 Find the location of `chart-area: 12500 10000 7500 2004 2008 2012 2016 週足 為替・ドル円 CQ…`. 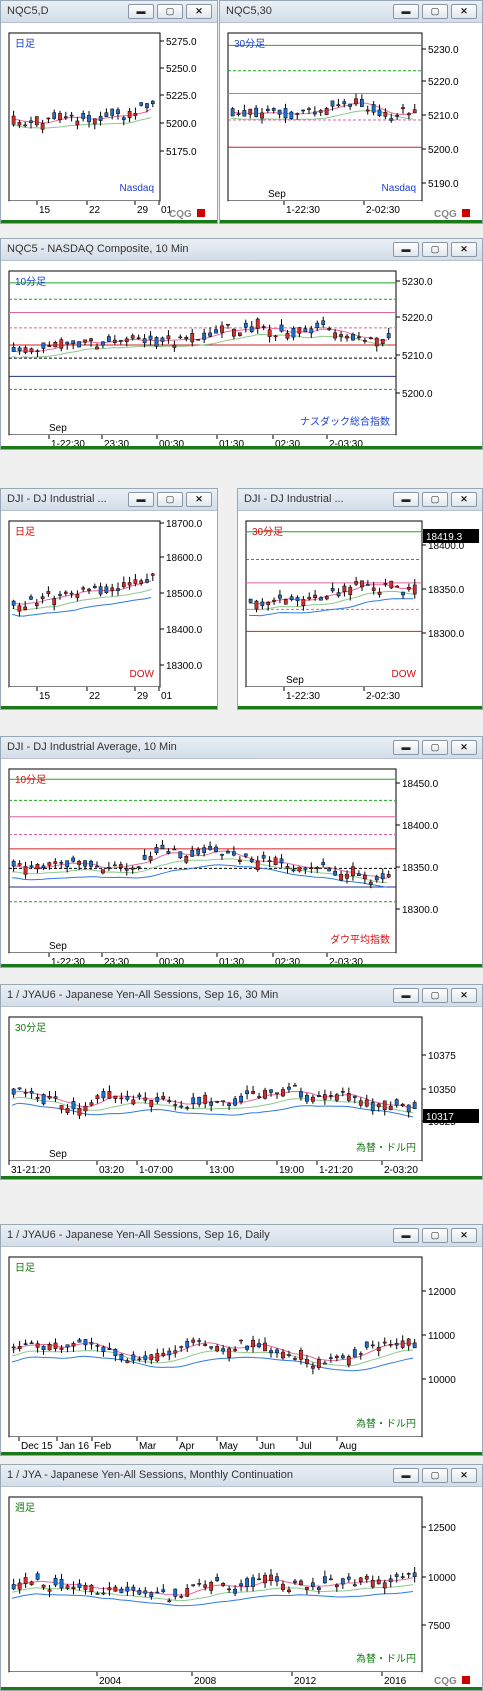

chart-area: 12500 10000 7500 2004 2008 2012 2016 週足 為替・ドル円 CQ… is located at coordinates (241, 1588).